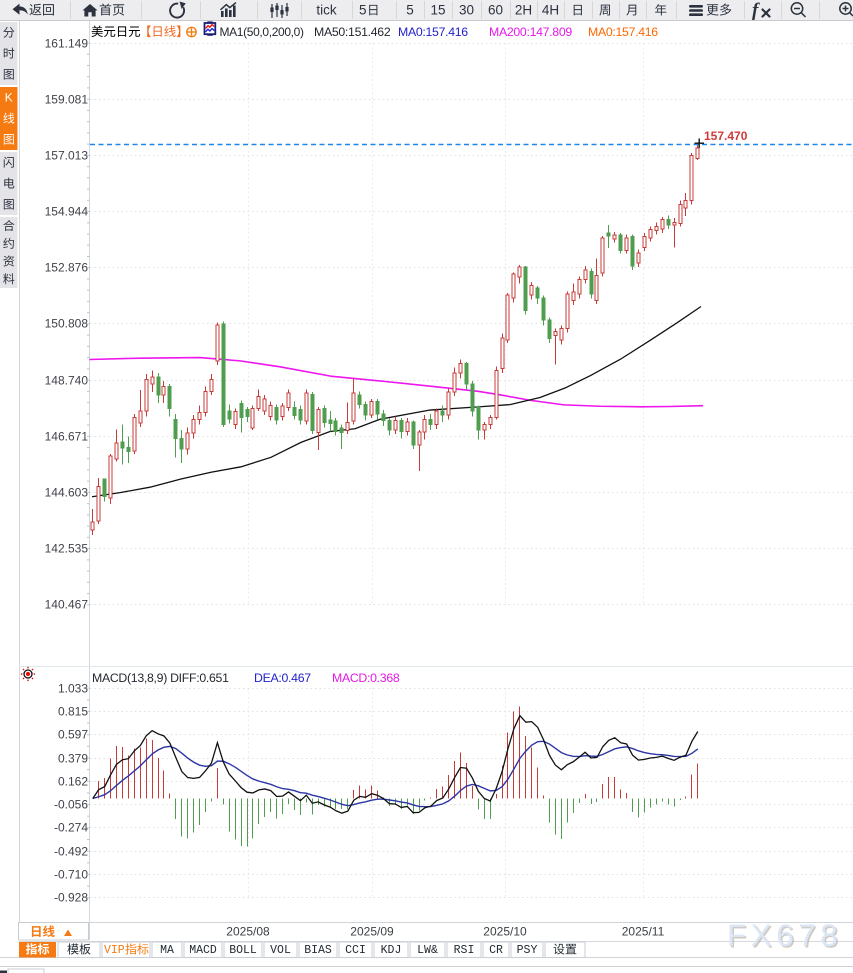 Image resolution: width=853 pixels, height=973 pixels. I want to click on svg-text: MA200:147.809, so click(530, 32).